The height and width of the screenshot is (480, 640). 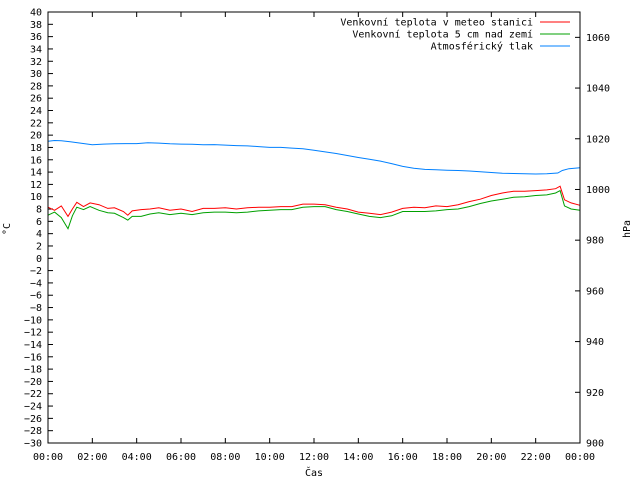 What do you see at coordinates (598, 139) in the screenshot?
I see `right-tick-label: 1020` at bounding box center [598, 139].